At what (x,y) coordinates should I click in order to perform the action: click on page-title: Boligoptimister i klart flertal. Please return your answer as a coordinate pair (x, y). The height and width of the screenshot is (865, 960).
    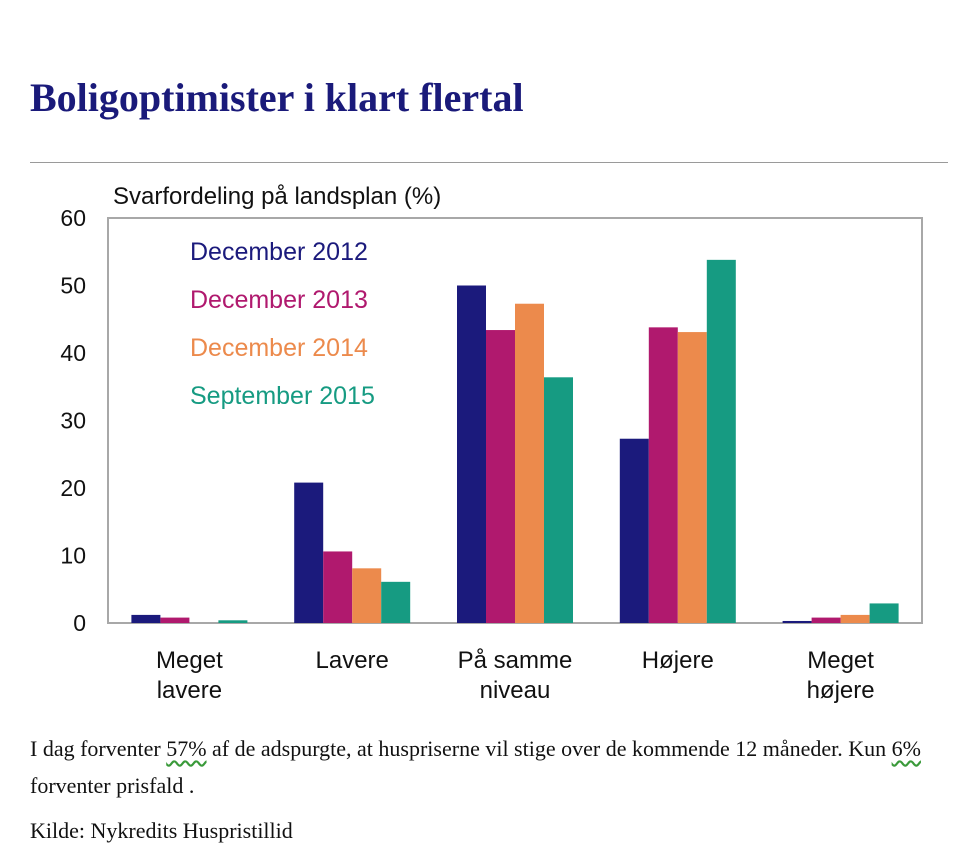
    Looking at the image, I should click on (277, 97).